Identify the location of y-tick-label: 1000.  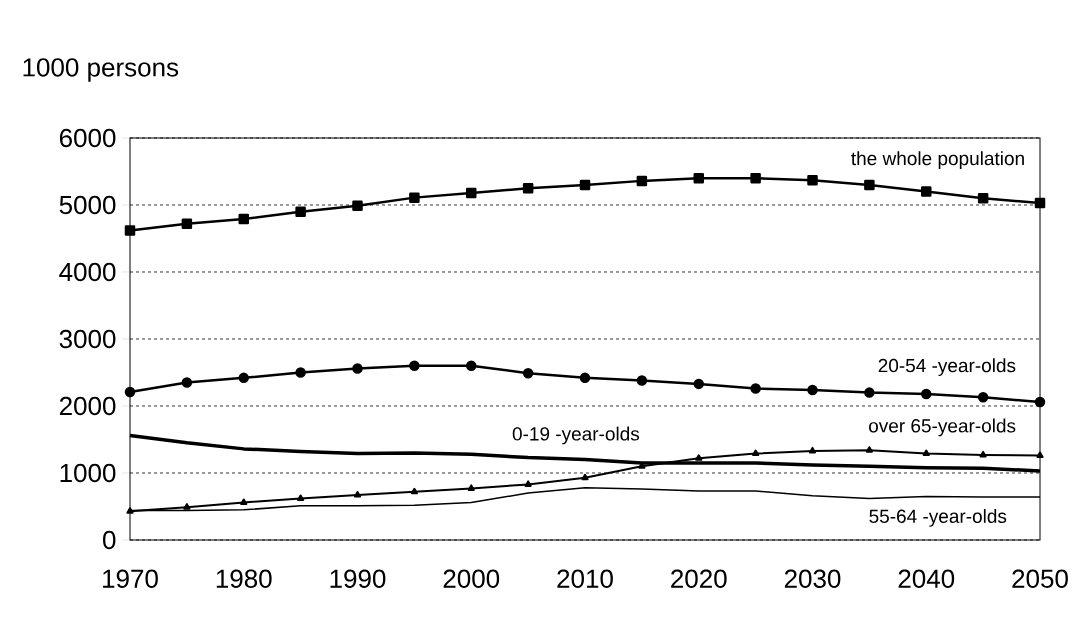
(88, 473).